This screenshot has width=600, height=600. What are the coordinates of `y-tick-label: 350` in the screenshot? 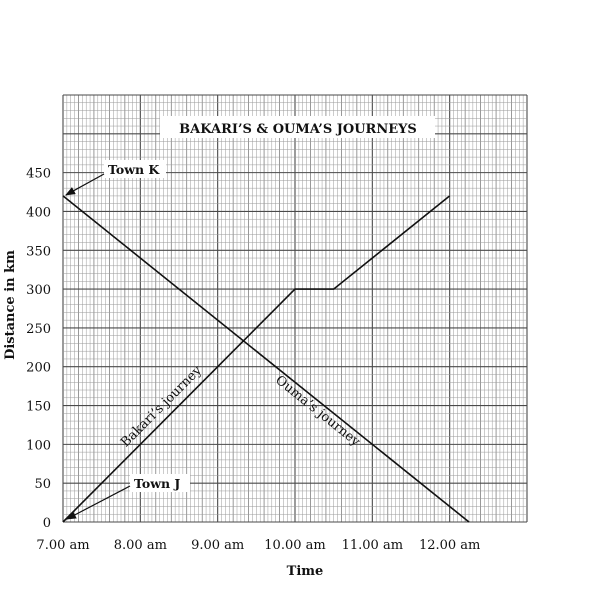 It's located at (38, 251).